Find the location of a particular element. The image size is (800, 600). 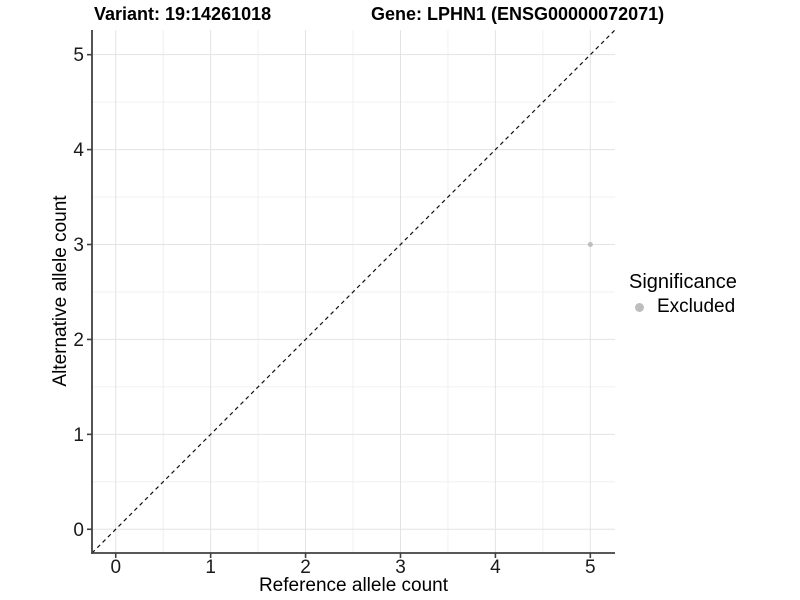

y-tick-label: 4 is located at coordinates (78, 150).